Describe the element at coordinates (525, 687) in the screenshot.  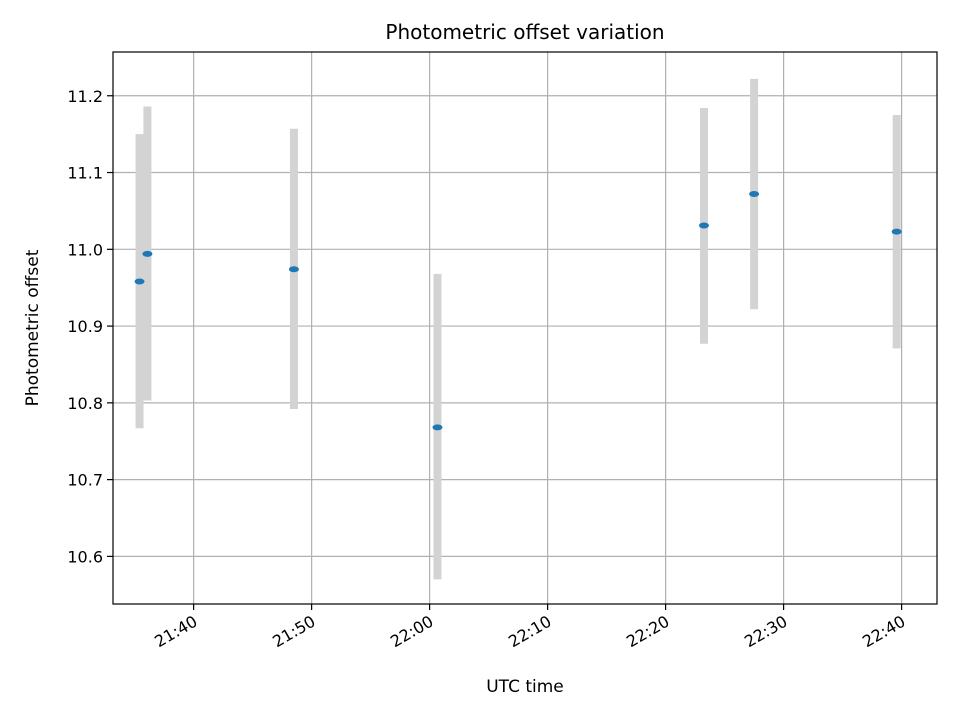
I see `x-axis-label: UTC time` at that location.